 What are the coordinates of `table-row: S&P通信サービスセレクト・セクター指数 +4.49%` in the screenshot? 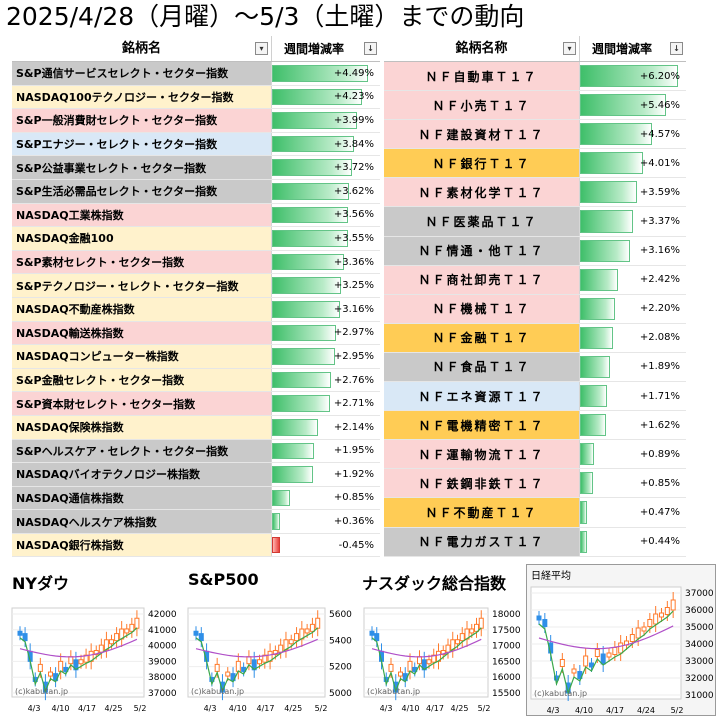 It's located at (196, 74).